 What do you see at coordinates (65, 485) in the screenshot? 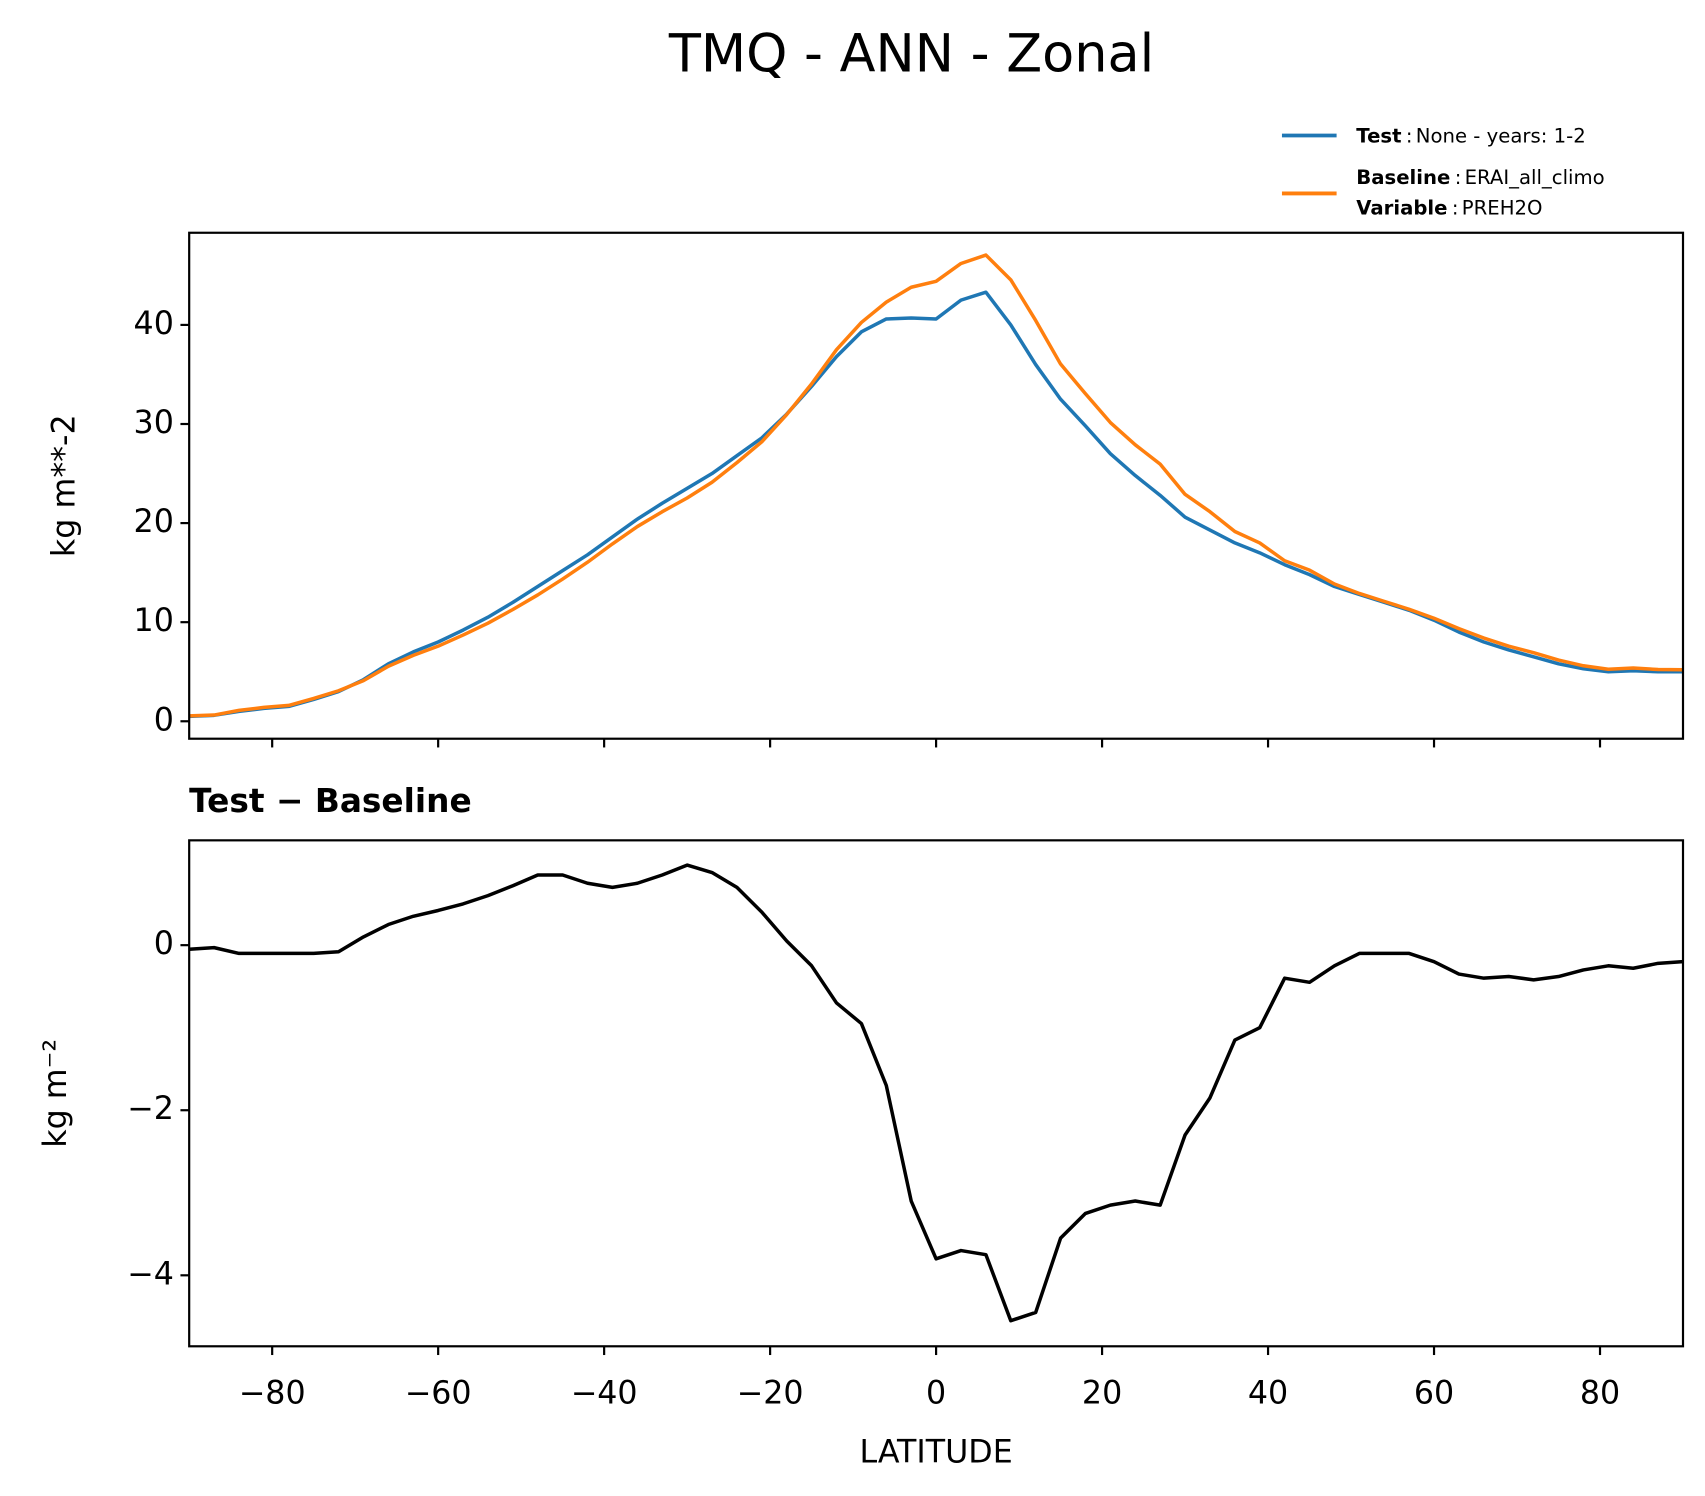
I see `y-axis-label: kg m**-2` at bounding box center [65, 485].